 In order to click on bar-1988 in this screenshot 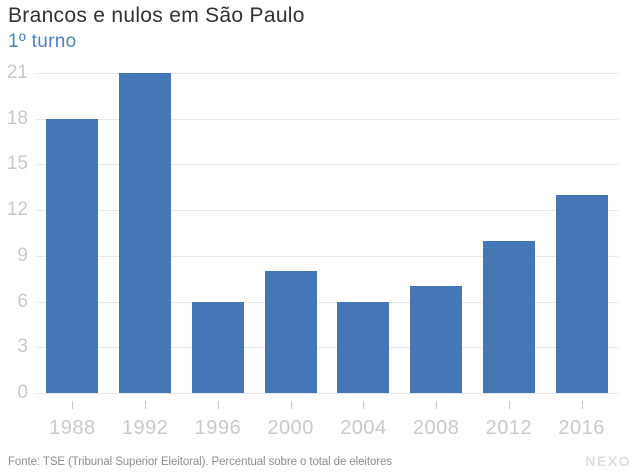, I will do `click(72, 255)`.